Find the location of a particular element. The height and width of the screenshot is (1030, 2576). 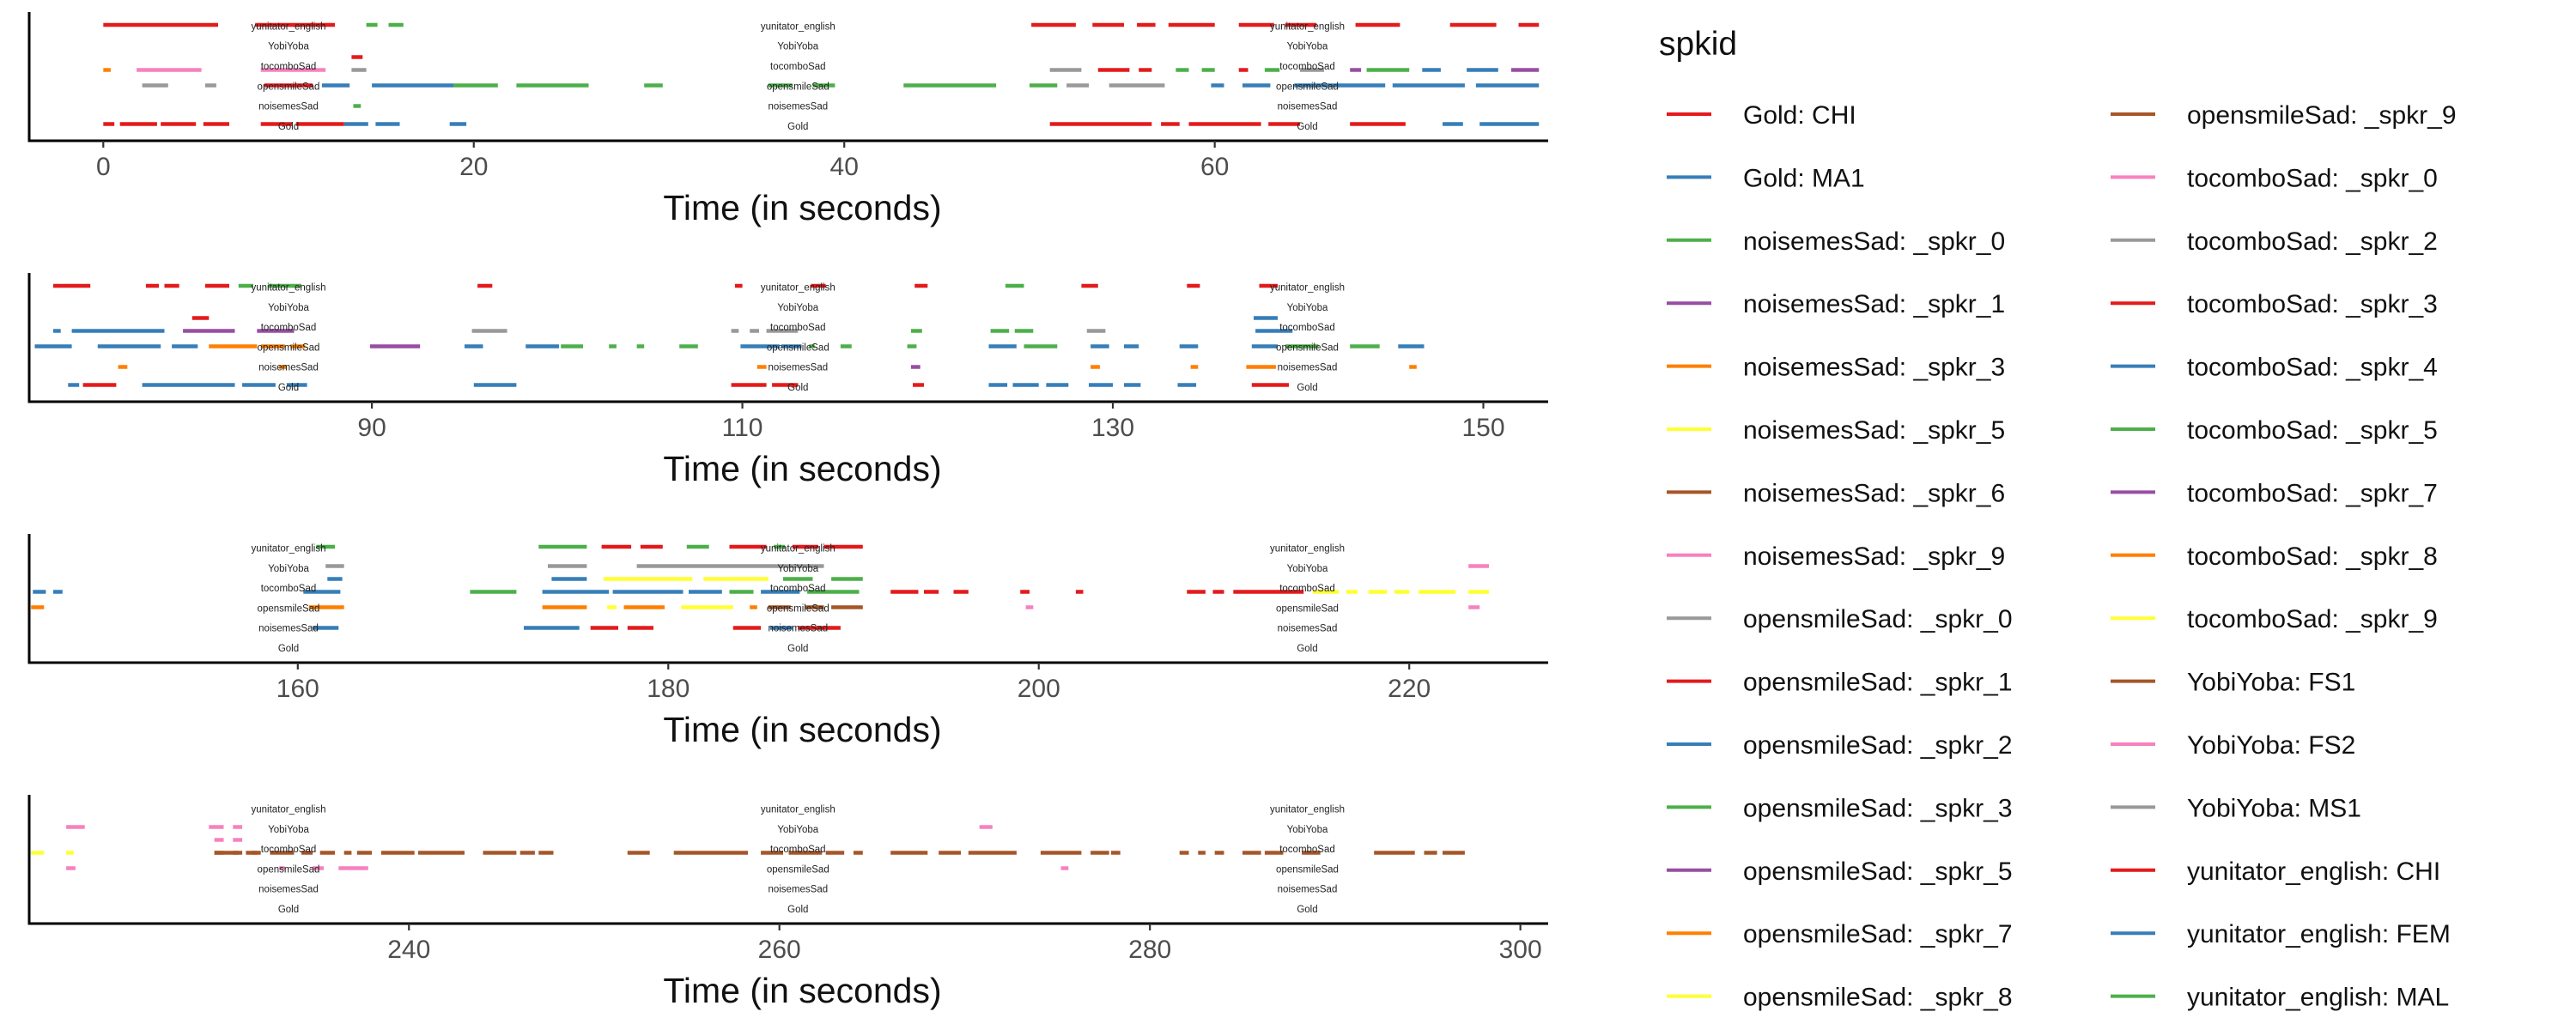

legend-item: YobiYoba: MS1 is located at coordinates (2236, 808).